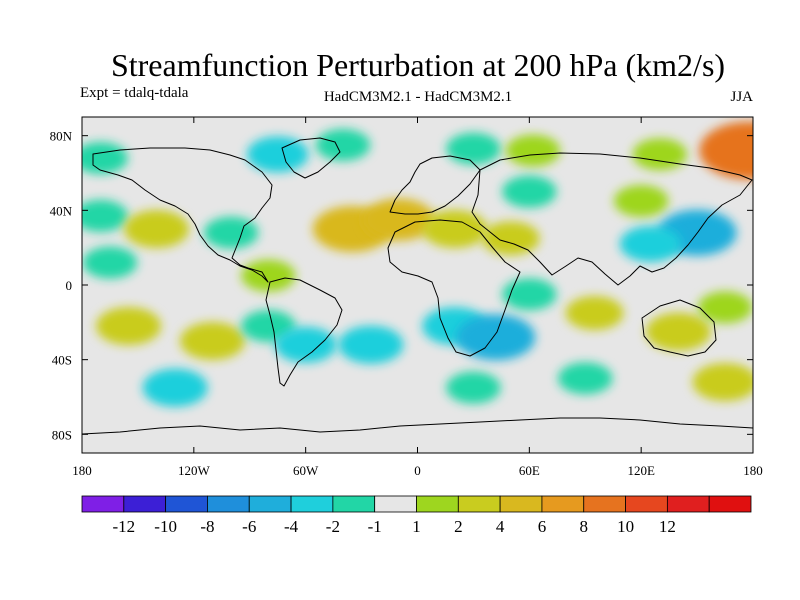 The image size is (800, 600). I want to click on x-tick-label-5: 120E, so click(641, 470).